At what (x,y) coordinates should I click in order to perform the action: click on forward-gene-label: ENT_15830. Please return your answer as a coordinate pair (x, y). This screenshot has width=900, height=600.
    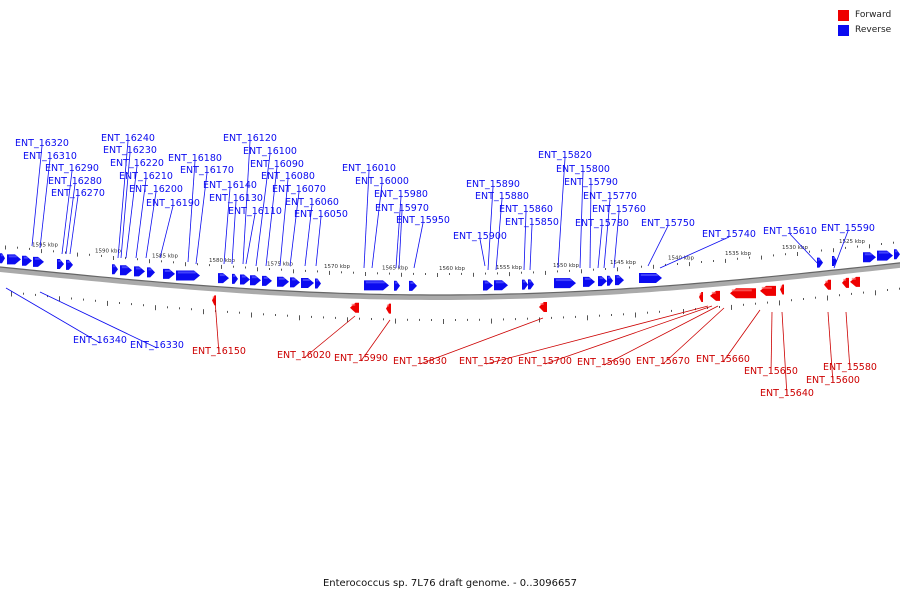
    Looking at the image, I should click on (420, 361).